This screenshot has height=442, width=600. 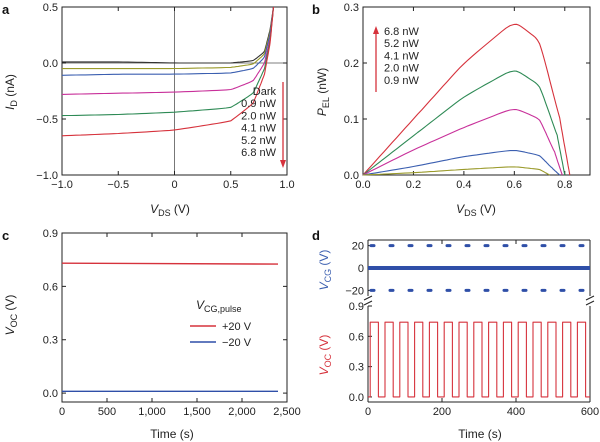 What do you see at coordinates (265, 92) in the screenshot?
I see `panel-a-legend-0: Dark` at bounding box center [265, 92].